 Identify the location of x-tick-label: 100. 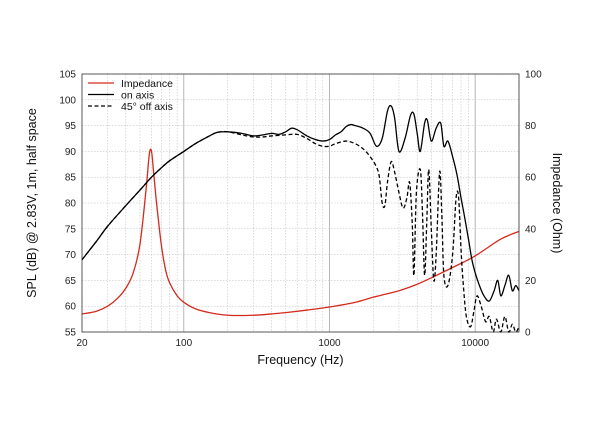
(183, 343).